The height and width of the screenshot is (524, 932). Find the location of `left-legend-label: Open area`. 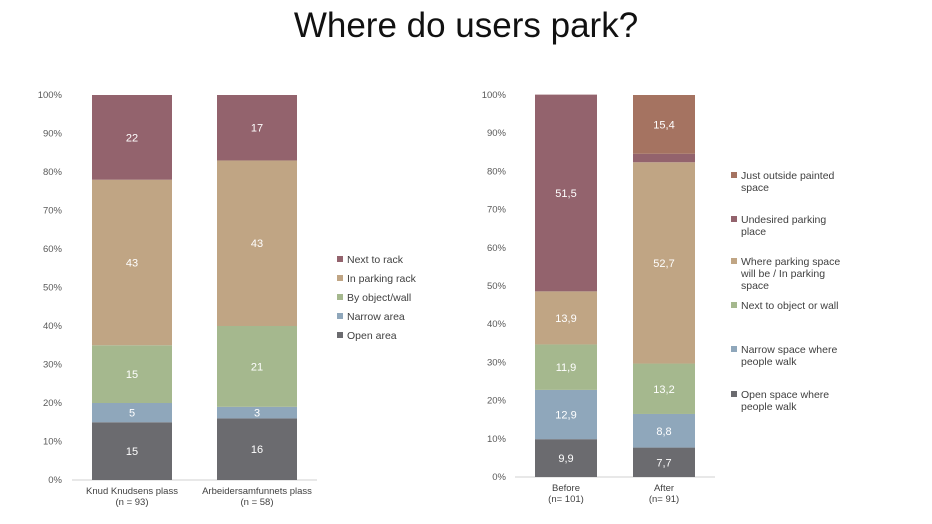

left-legend-label: Open area is located at coordinates (372, 336).